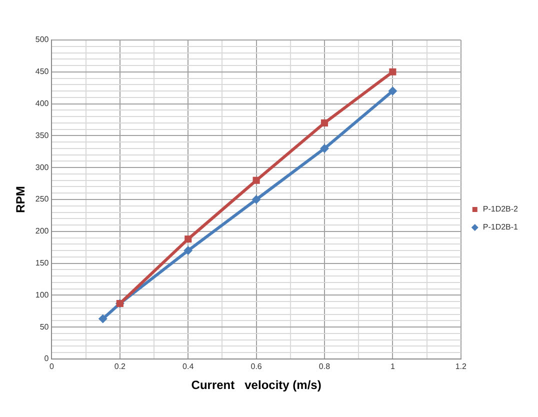  I want to click on y-tick-label: 0, so click(47, 359).